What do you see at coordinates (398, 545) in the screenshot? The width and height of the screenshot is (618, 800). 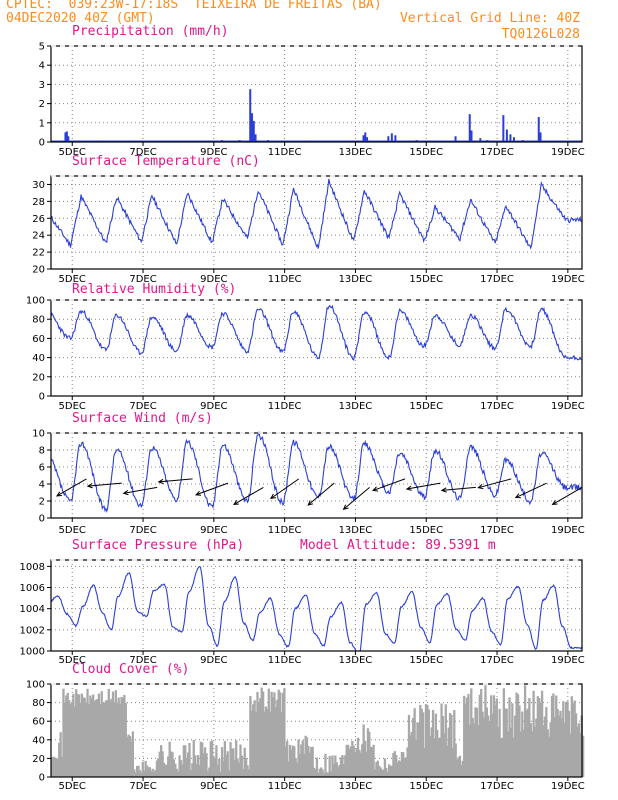 I see `model-altitude-label: Model Altitude: 89.5391 m` at bounding box center [398, 545].